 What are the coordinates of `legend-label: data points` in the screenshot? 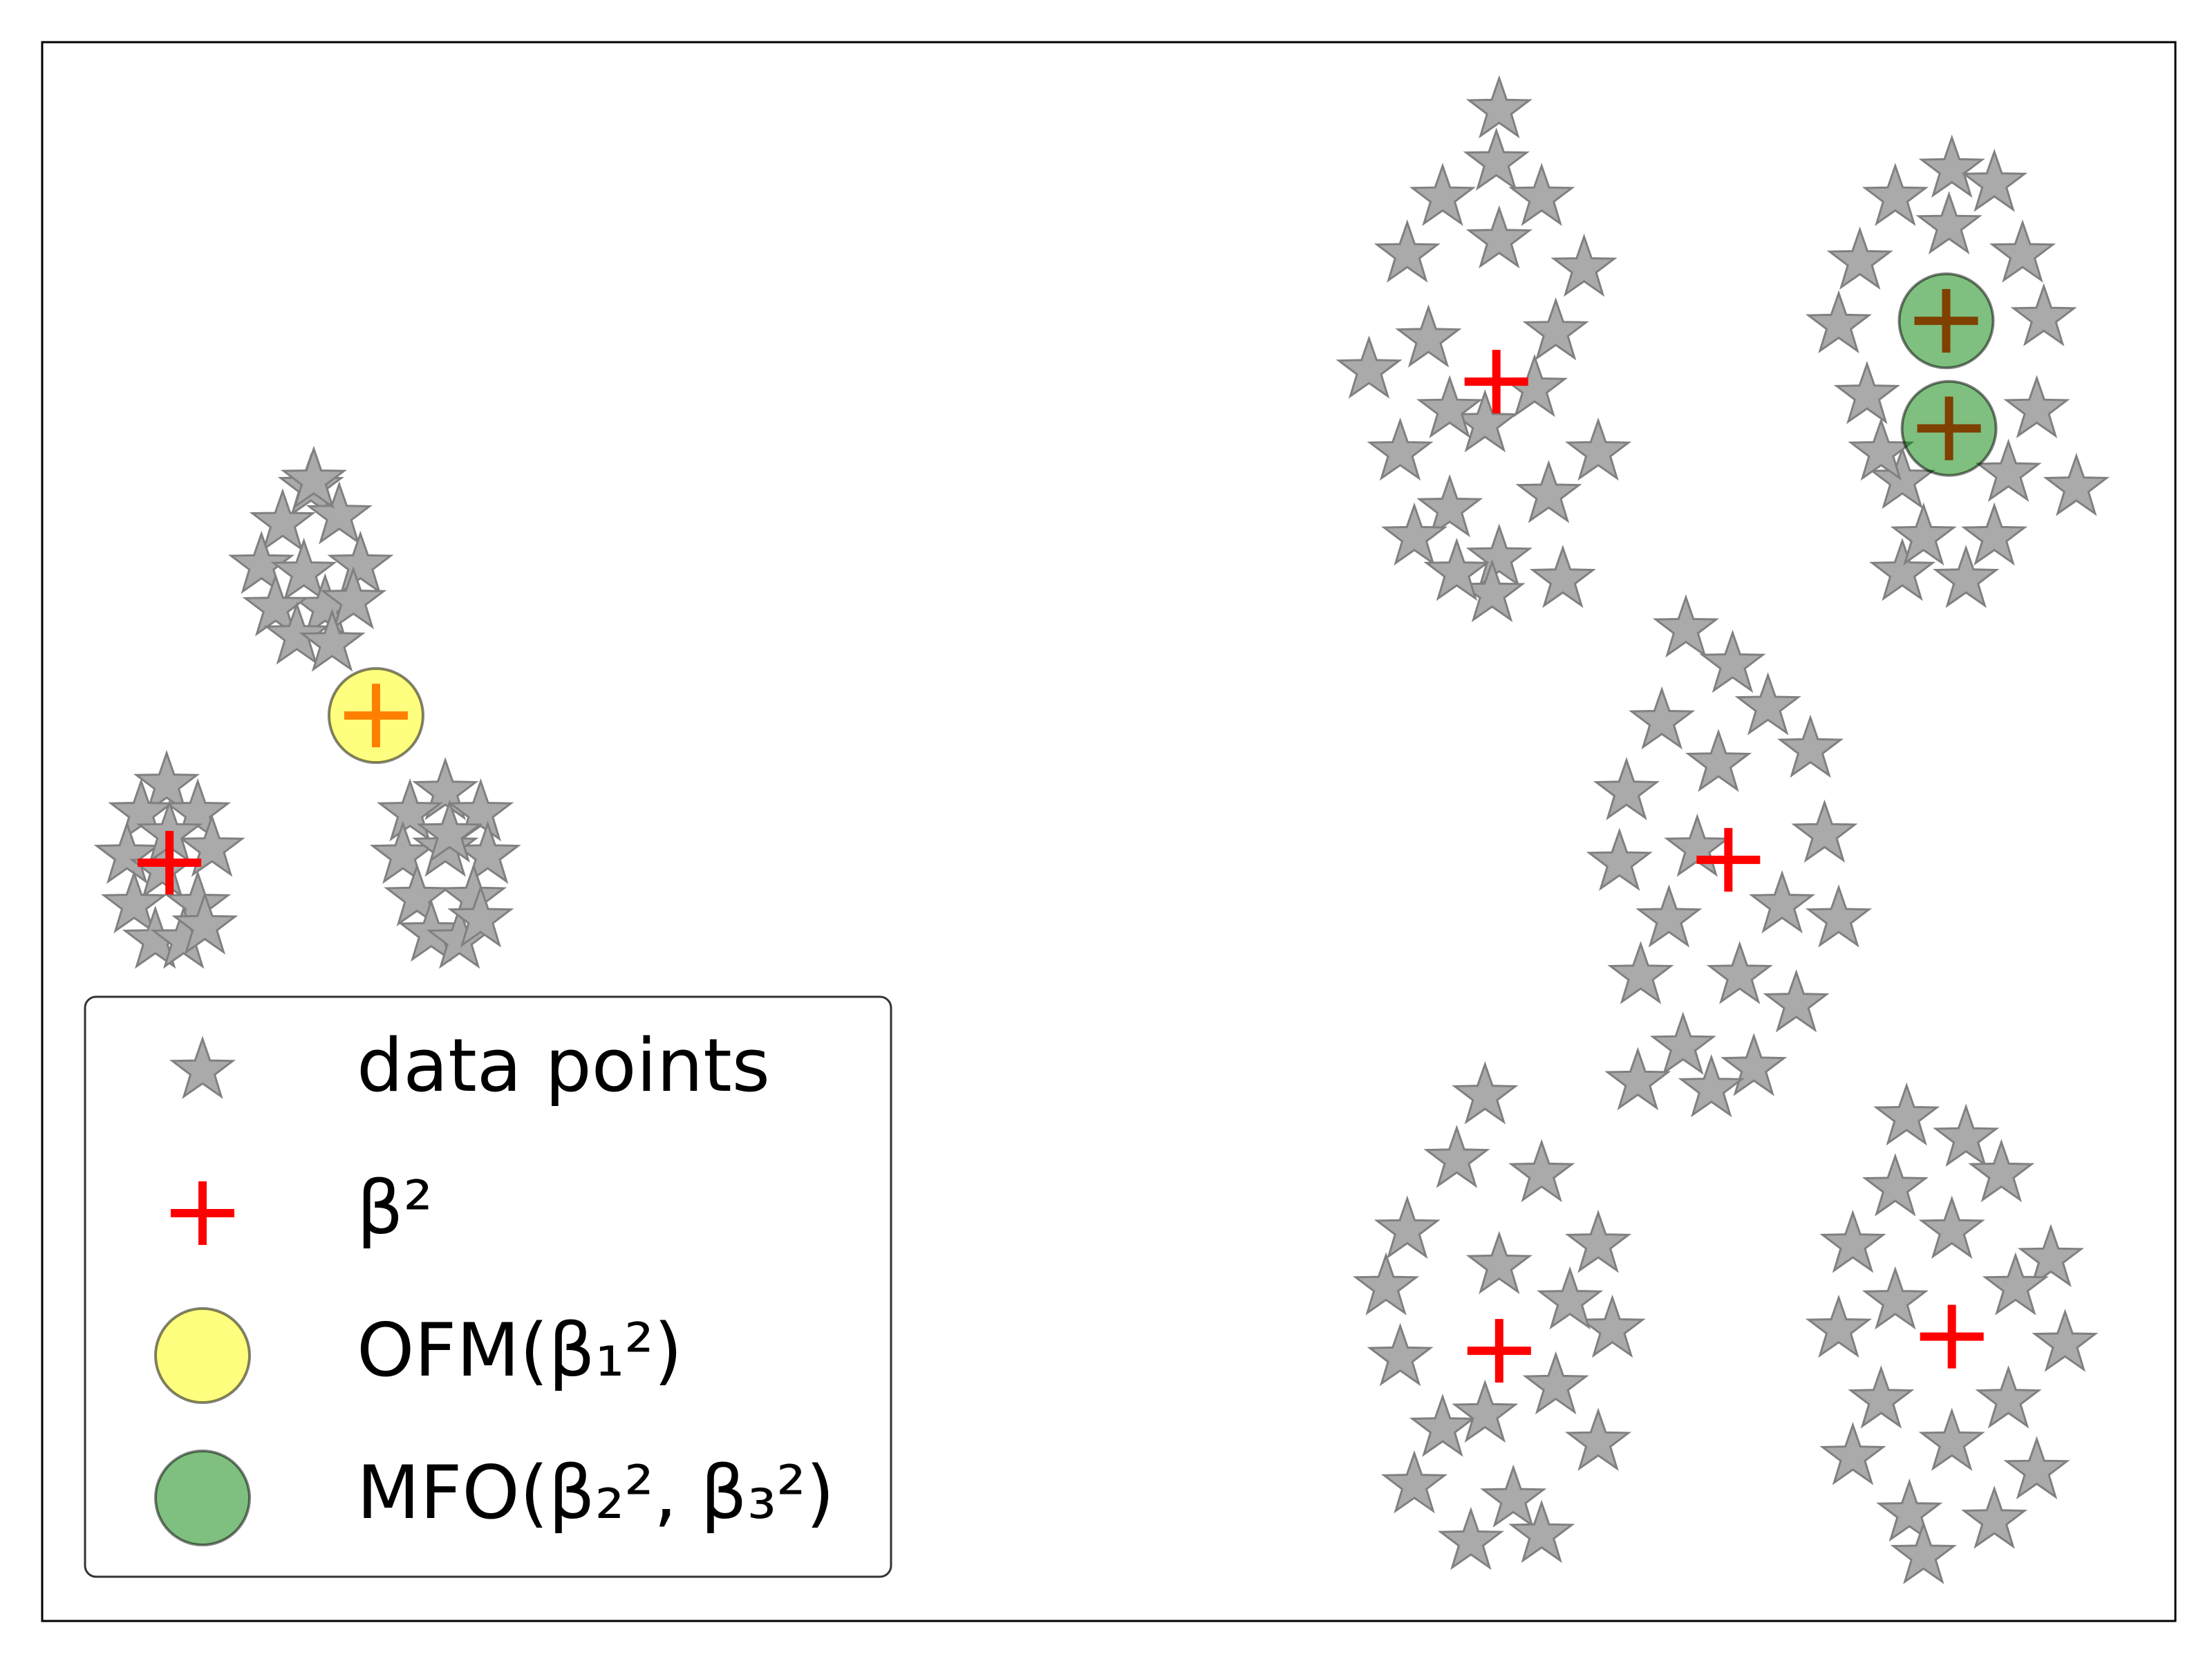 It's located at (563, 1065).